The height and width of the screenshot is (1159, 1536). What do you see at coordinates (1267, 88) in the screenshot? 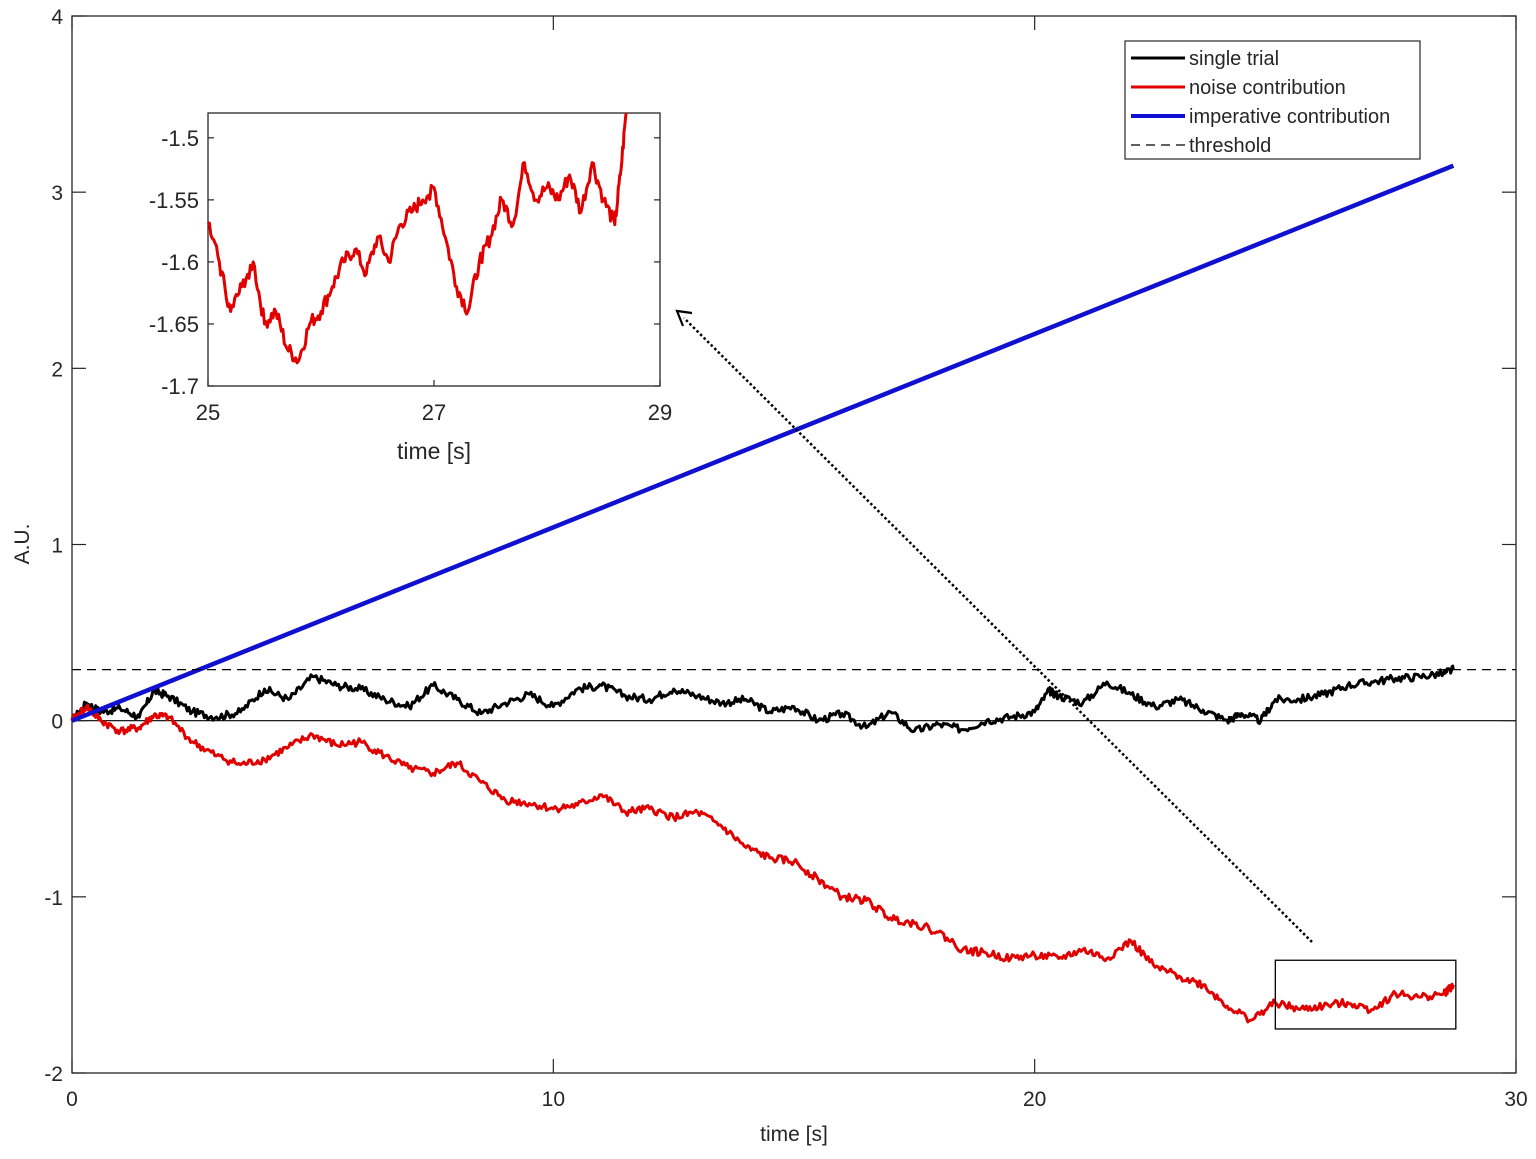
I see `legend-label: noise contribution` at bounding box center [1267, 88].